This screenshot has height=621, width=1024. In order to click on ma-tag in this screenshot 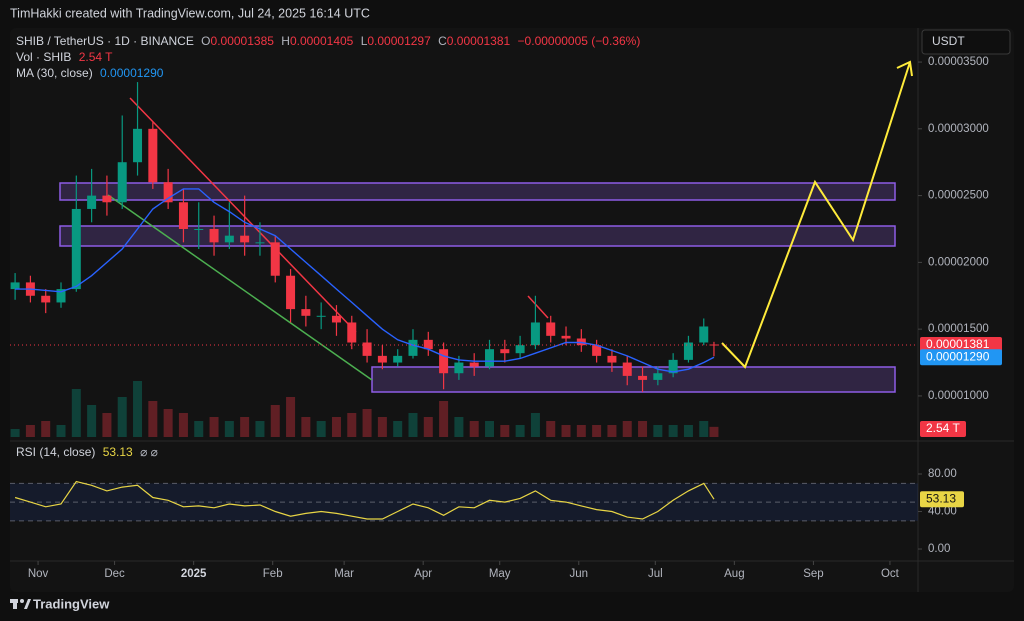, I will do `click(961, 357)`.